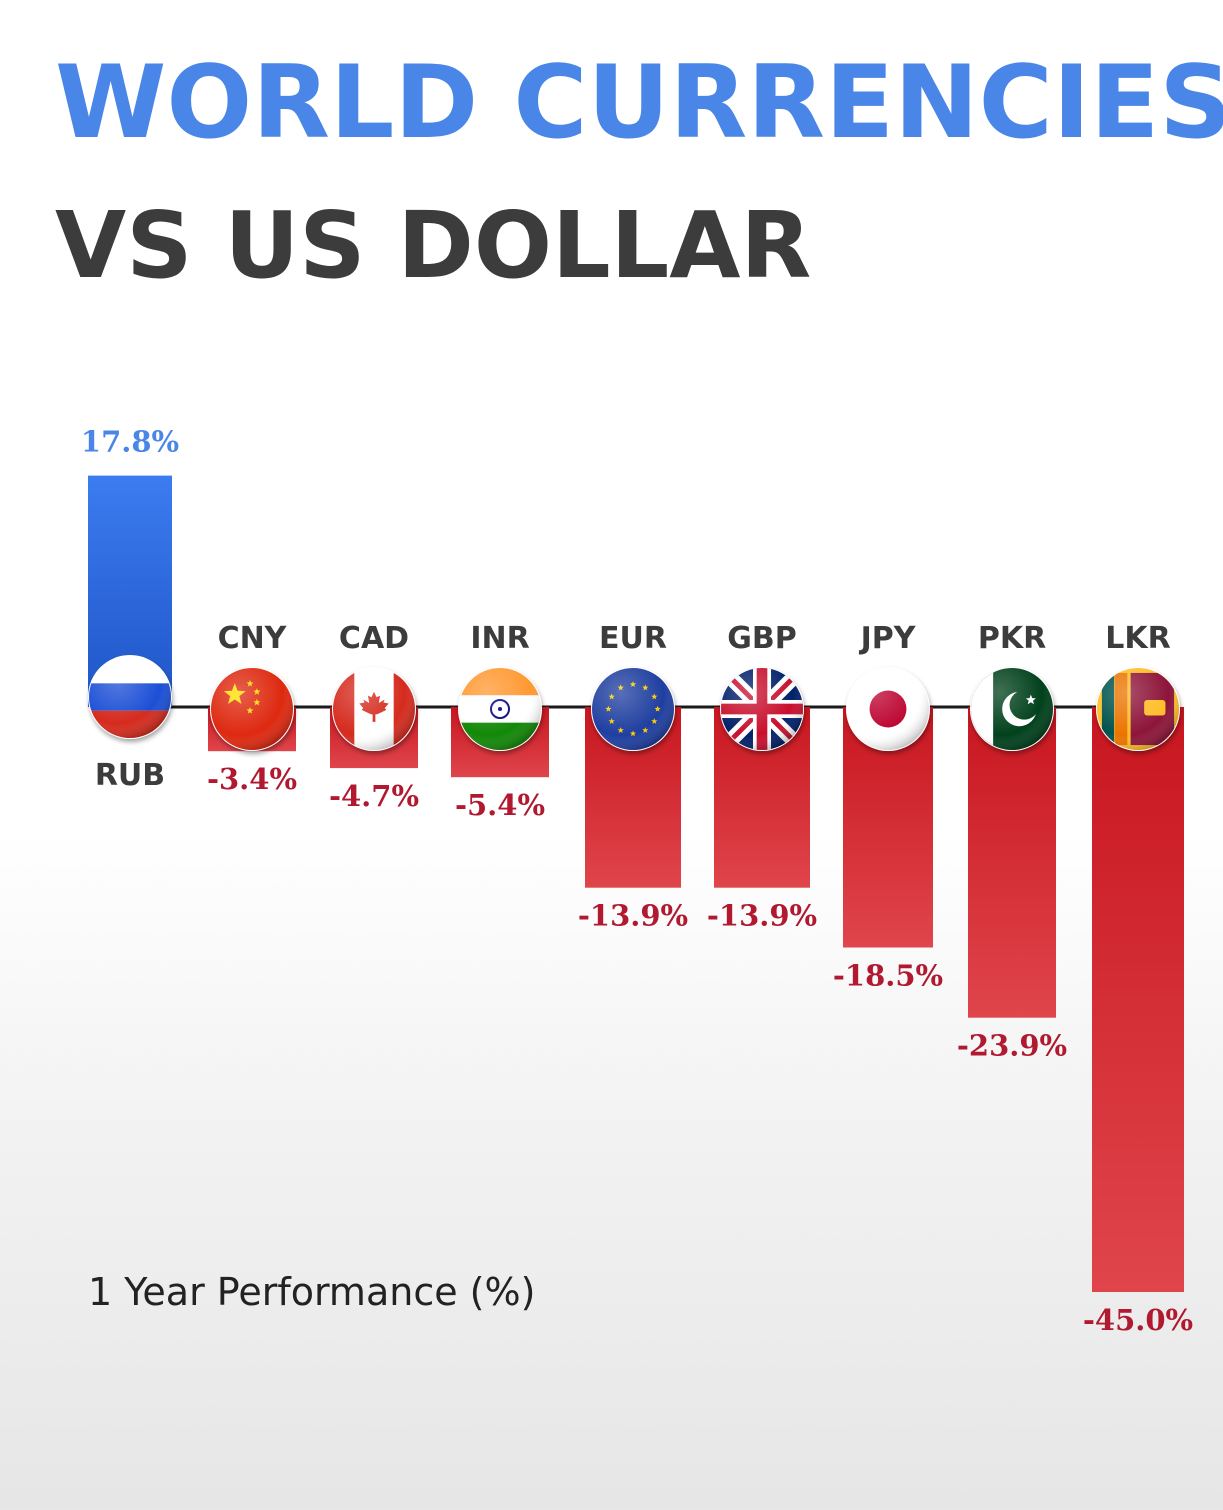 The image size is (1223, 1510). I want to click on category-label-rub: RUB, so click(130, 775).